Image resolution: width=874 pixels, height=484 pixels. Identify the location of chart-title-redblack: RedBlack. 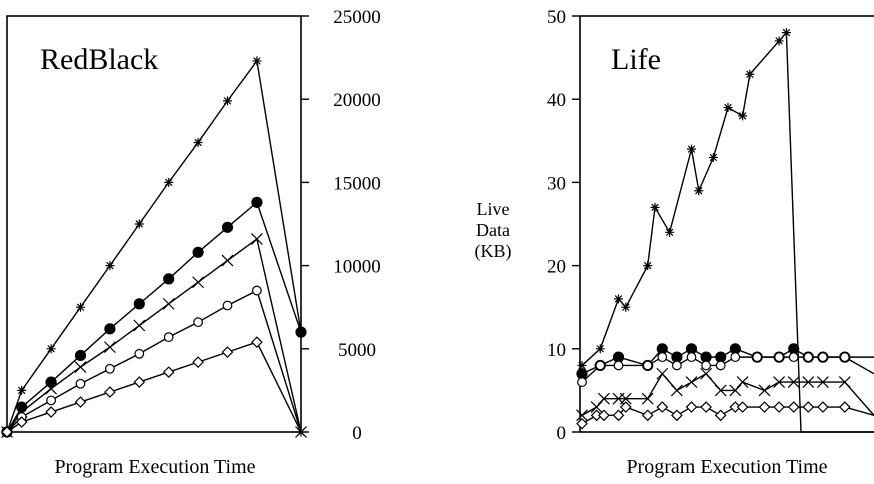
(99, 59).